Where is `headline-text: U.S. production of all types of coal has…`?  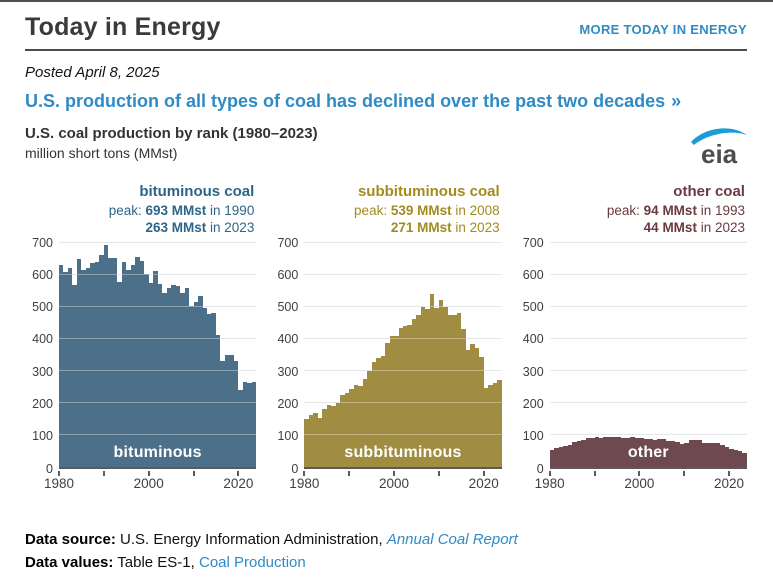 headline-text: U.S. production of all types of coal has… is located at coordinates (345, 101).